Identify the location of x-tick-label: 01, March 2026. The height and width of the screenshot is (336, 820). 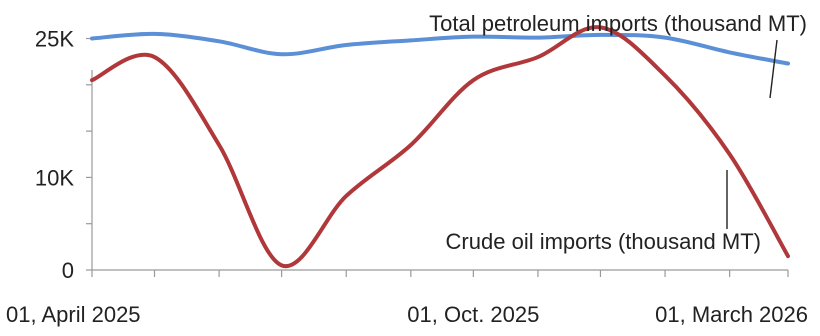
(731, 314).